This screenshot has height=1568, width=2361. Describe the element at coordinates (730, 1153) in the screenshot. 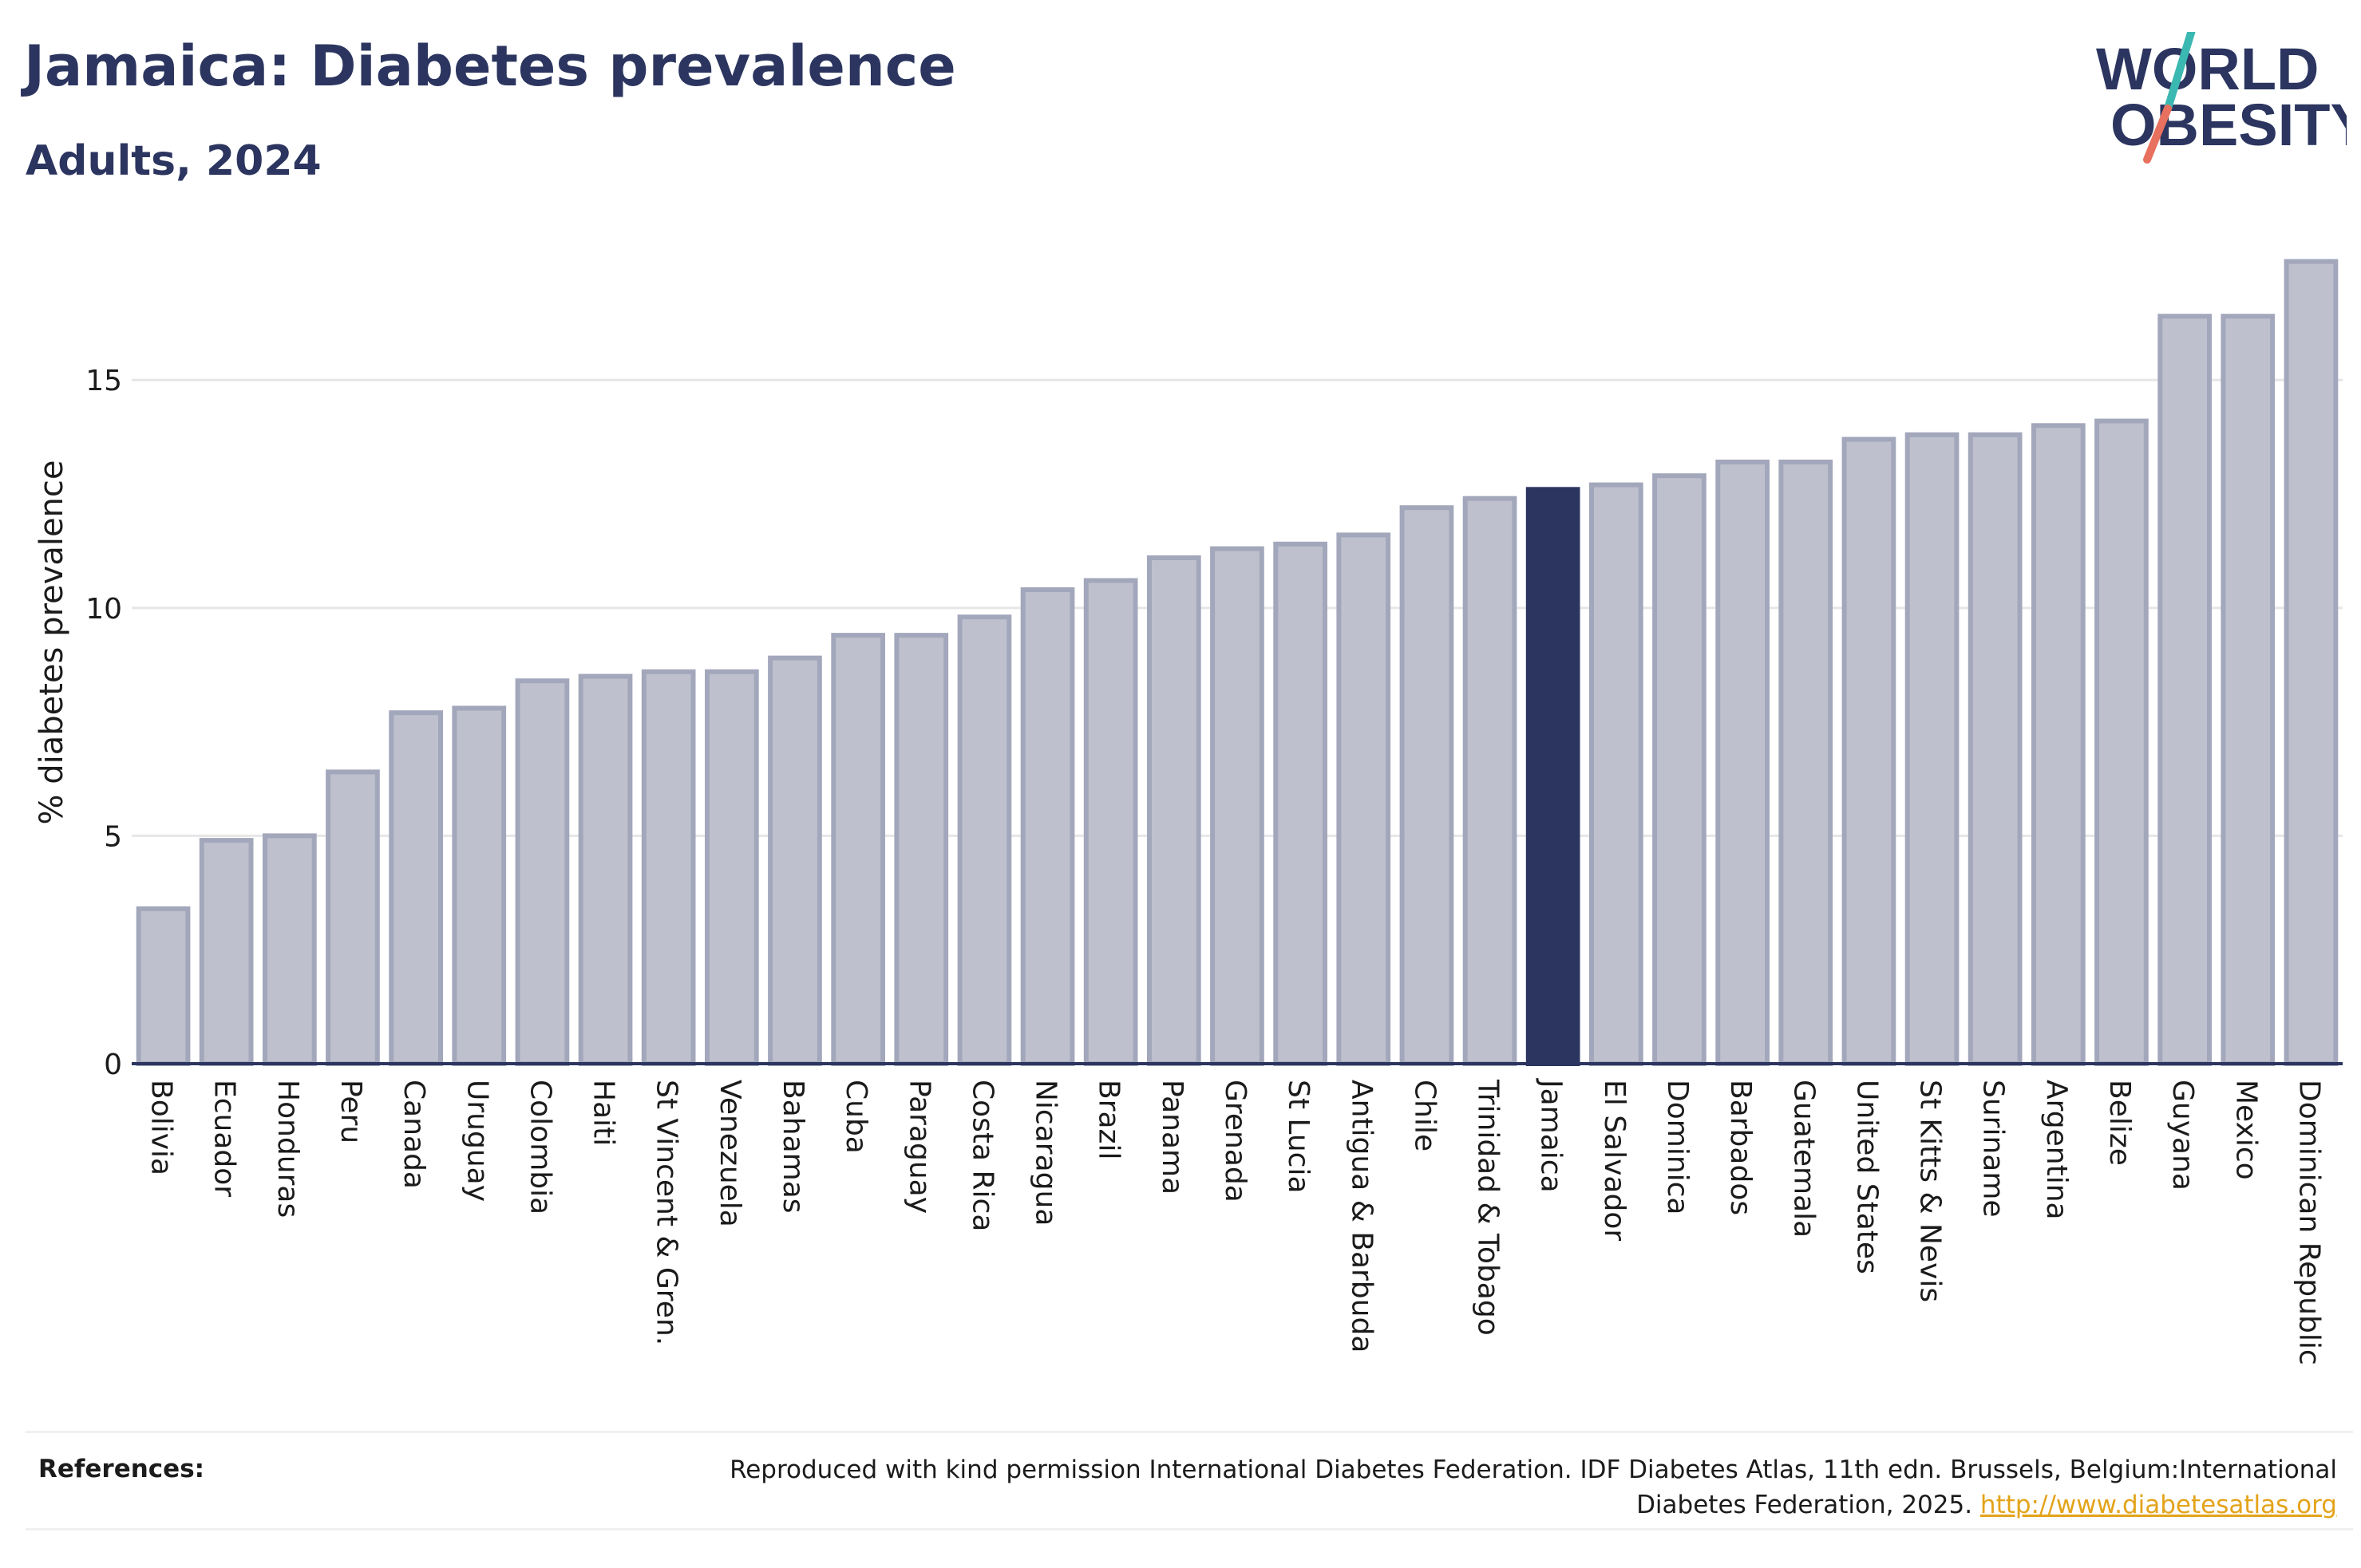

I see `x-tick-label: Venezuela` at that location.